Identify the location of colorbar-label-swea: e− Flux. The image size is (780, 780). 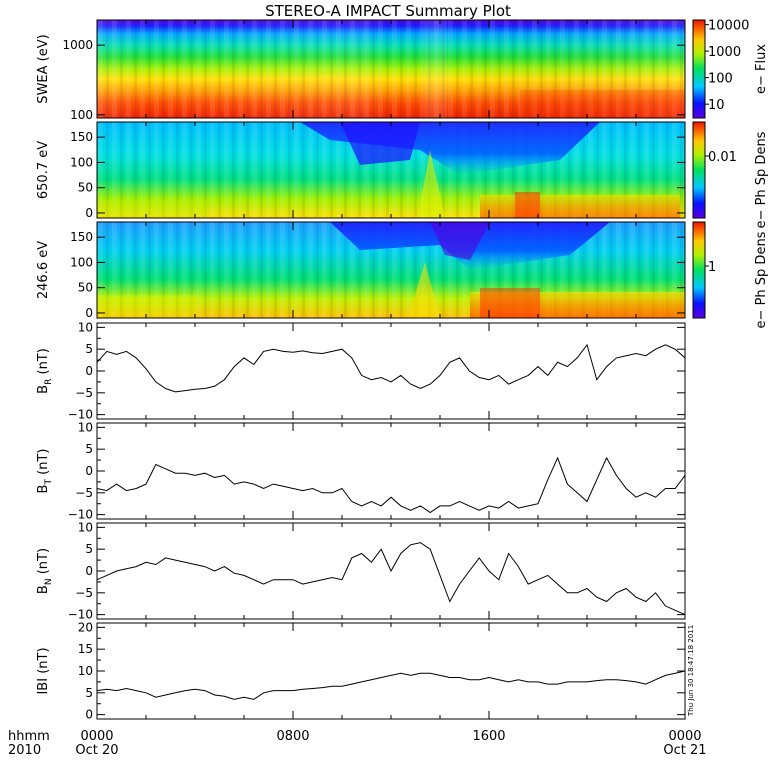
(761, 69).